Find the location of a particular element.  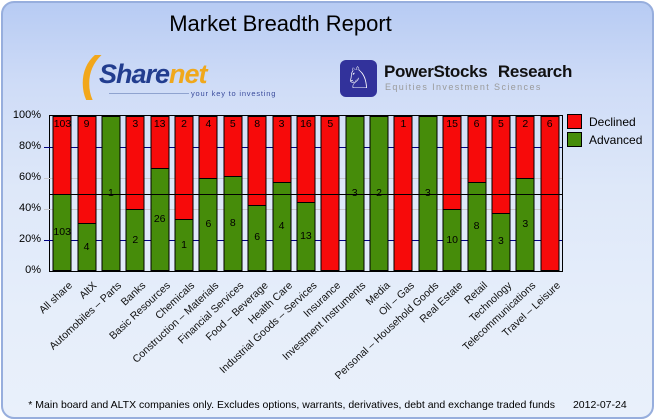

bar-segment-advanced: 1 is located at coordinates (184, 245).